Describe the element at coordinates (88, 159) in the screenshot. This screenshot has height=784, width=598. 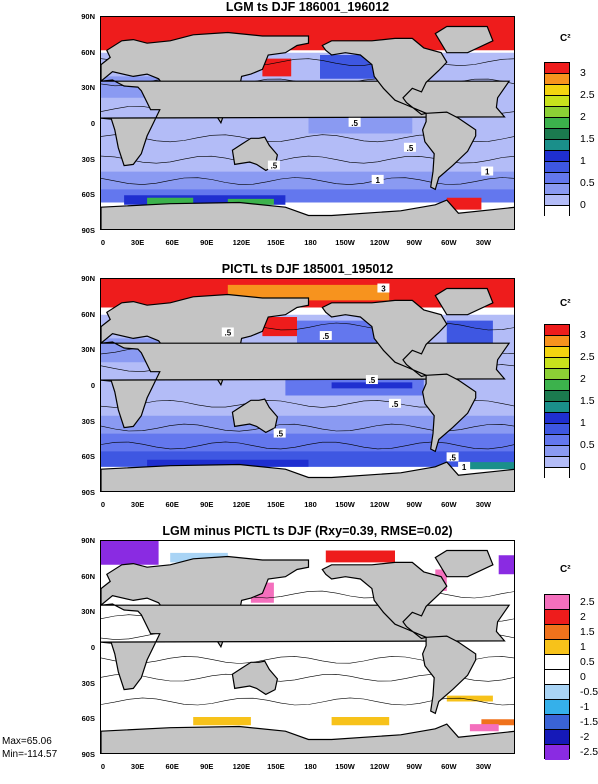
I see `lat-tick-label: 30S` at that location.